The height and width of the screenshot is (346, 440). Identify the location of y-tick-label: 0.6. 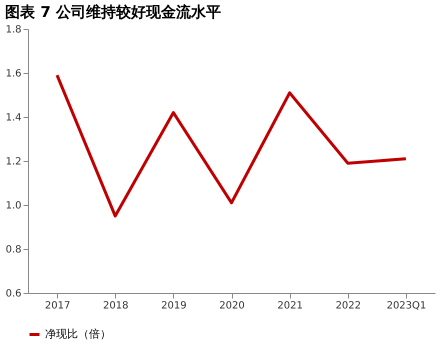
(14, 294).